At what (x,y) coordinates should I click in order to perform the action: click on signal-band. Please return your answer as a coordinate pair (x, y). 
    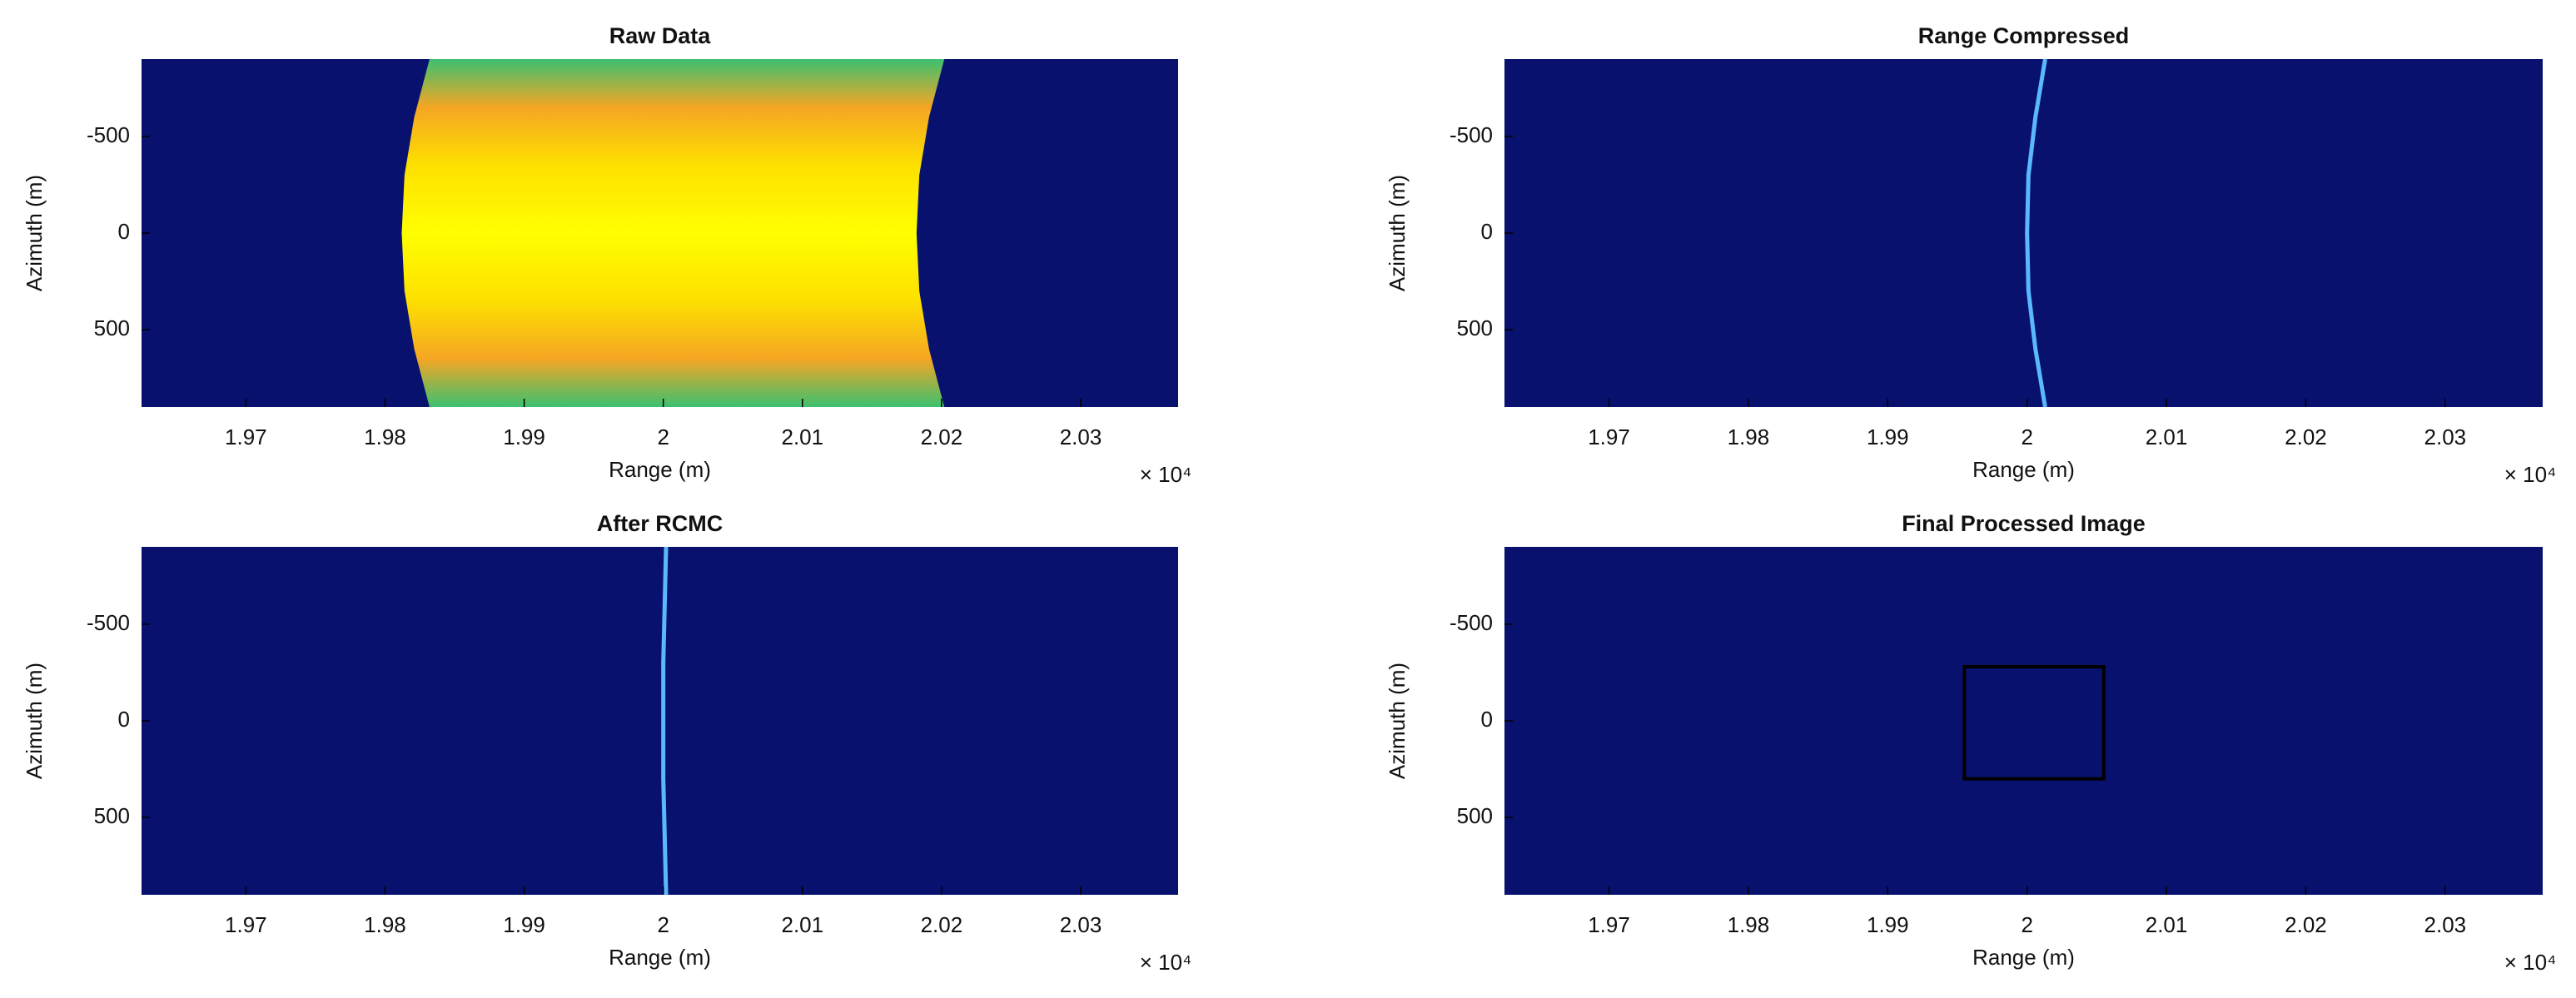
    Looking at the image, I should click on (673, 233).